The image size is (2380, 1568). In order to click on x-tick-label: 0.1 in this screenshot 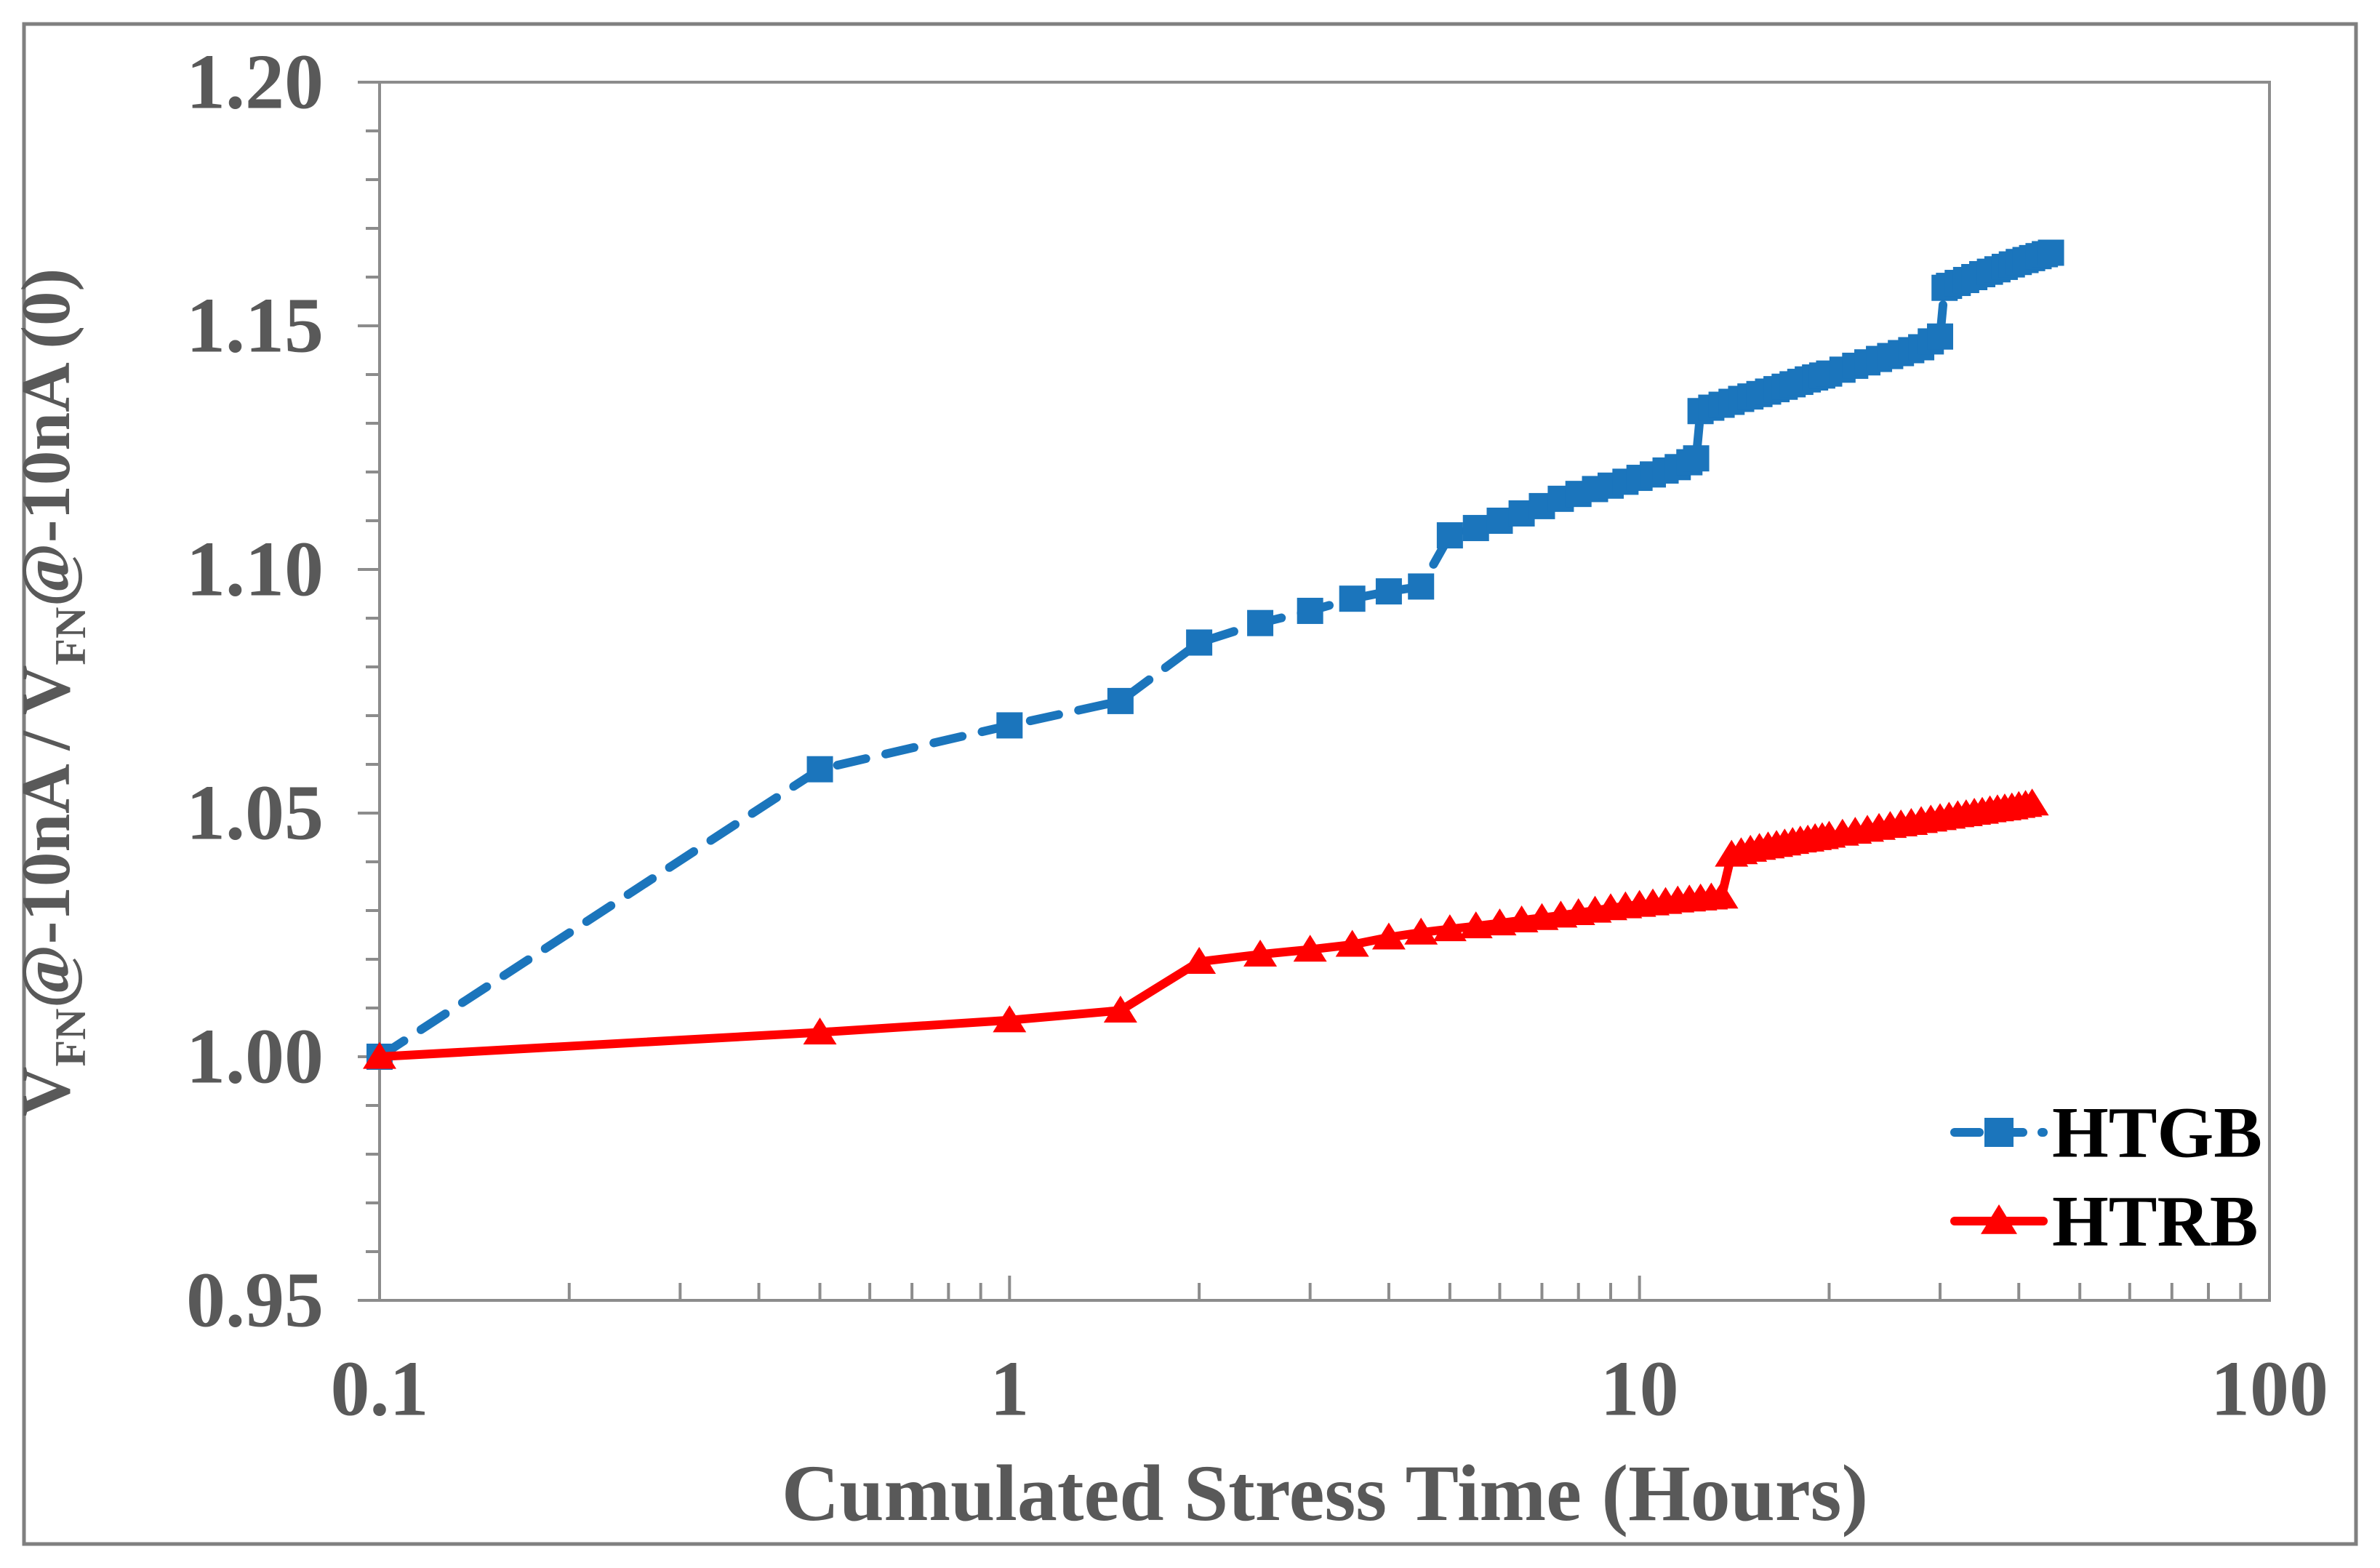, I will do `click(380, 1389)`.